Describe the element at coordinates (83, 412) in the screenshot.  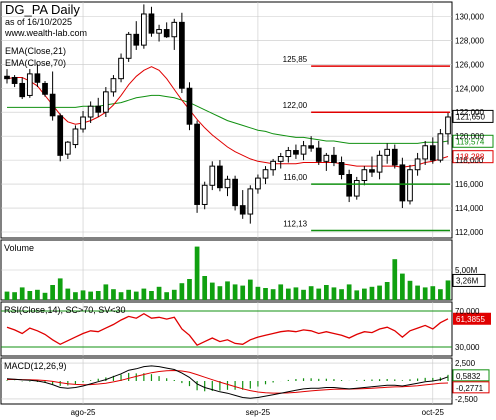
I see `x-axis-month-label: ago-25` at that location.